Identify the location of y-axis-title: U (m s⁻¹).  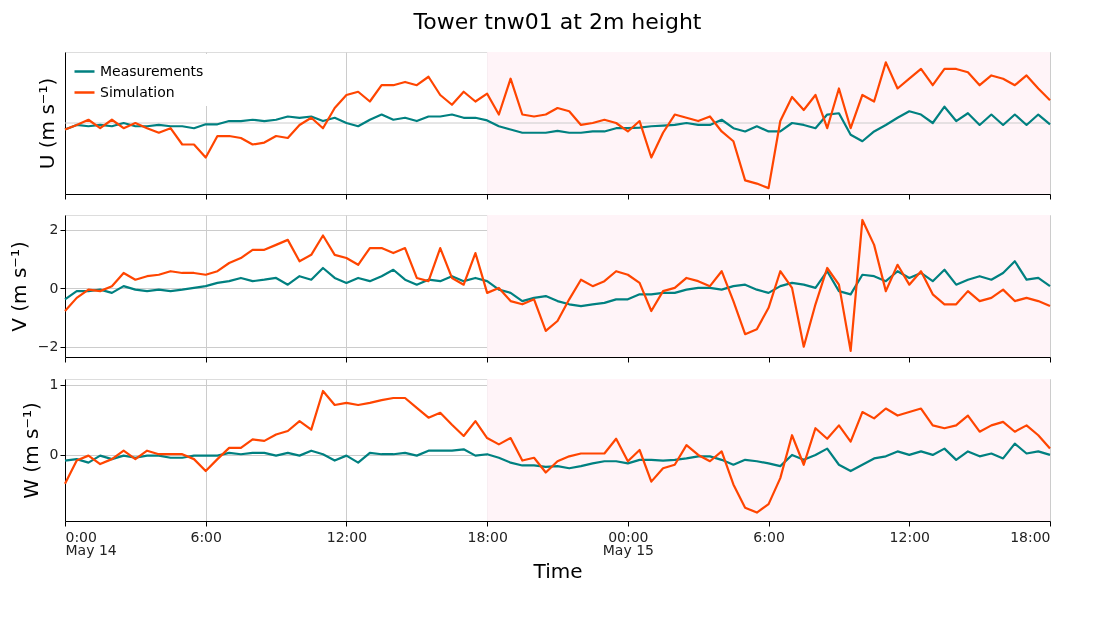
(46, 123).